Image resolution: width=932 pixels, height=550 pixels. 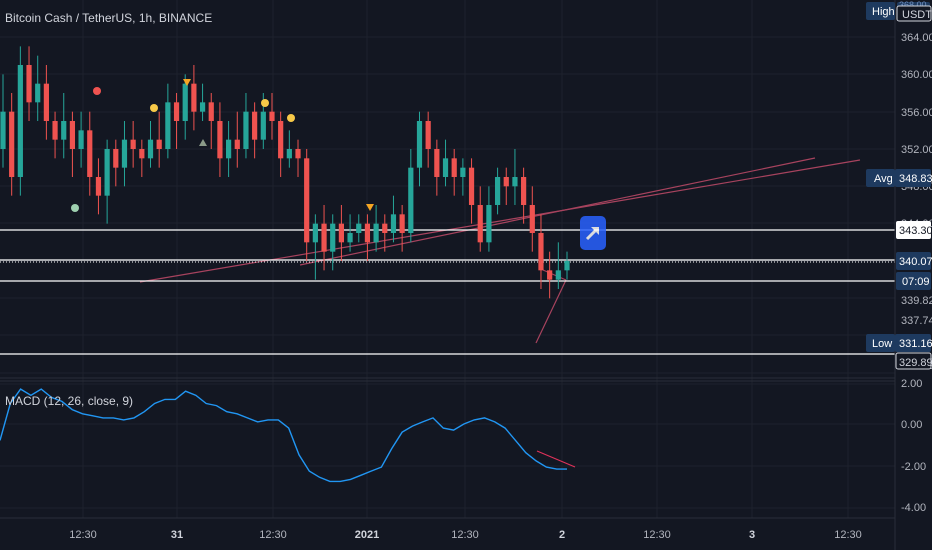 What do you see at coordinates (593, 233) in the screenshot?
I see `arrow-up-right-icon` at bounding box center [593, 233].